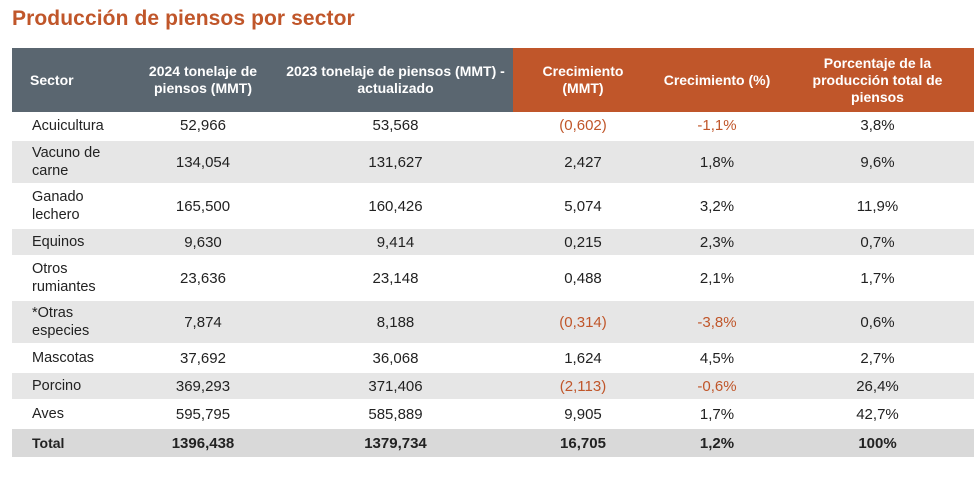 This screenshot has width=980, height=490. Describe the element at coordinates (70, 80) in the screenshot. I see `header-sector: Sector` at that location.